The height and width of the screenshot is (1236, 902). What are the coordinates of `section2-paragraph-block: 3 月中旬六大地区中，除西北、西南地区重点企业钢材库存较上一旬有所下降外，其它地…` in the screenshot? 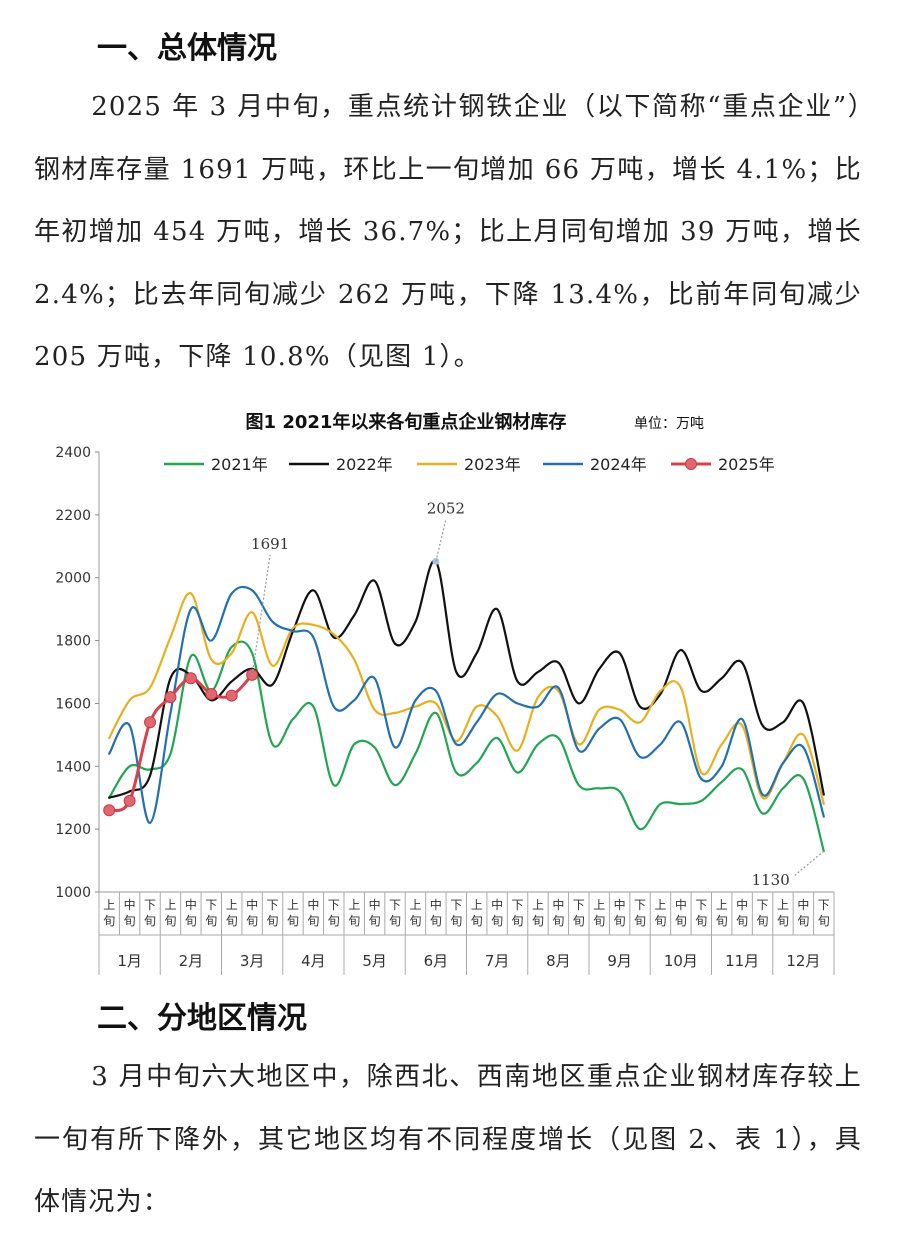 It's located at (448, 1140).